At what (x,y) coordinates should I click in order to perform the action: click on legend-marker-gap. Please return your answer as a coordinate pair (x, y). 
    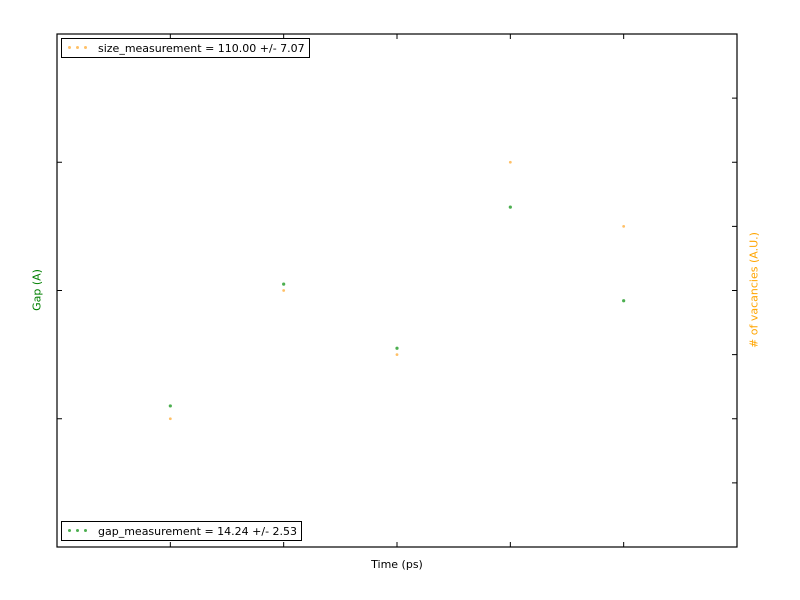
    Looking at the image, I should click on (80, 531).